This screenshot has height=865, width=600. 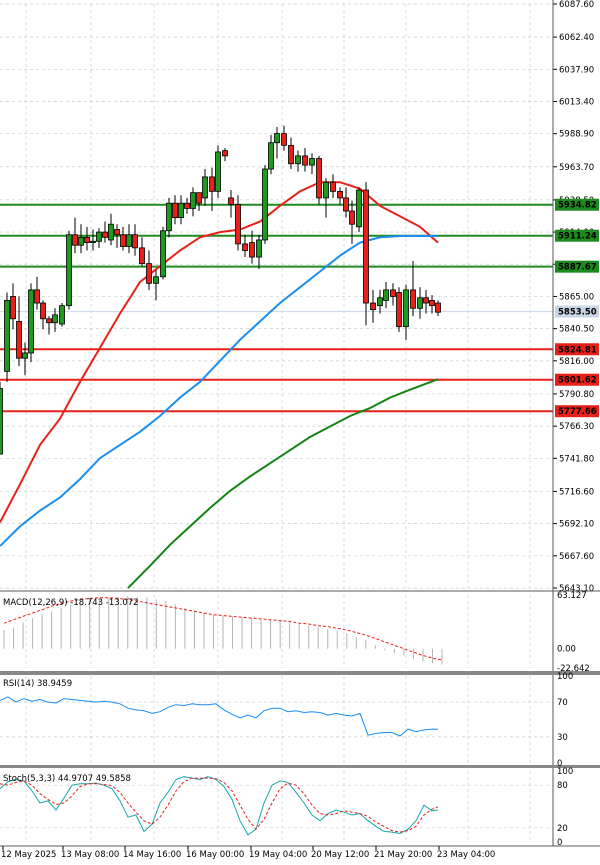 I want to click on price-tick-label: 5816.00, so click(x=576, y=362).